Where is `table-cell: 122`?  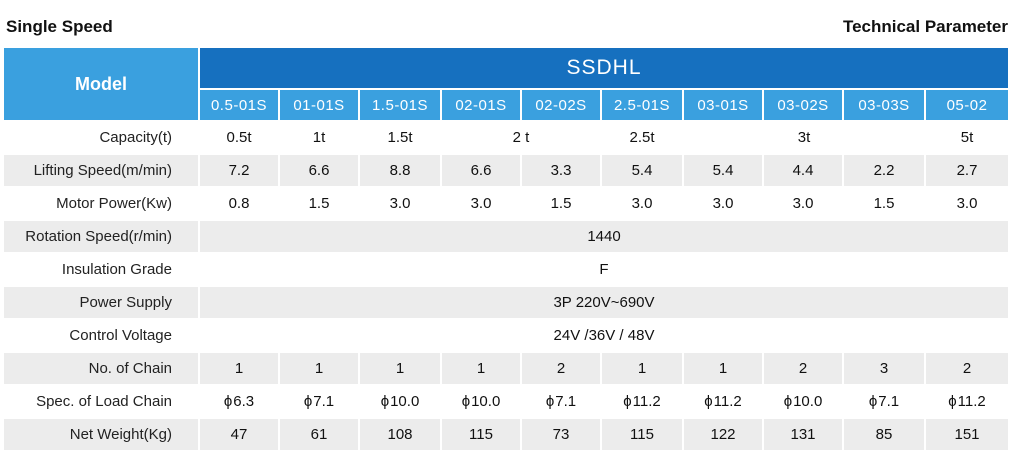 table-cell: 122 is located at coordinates (723, 434).